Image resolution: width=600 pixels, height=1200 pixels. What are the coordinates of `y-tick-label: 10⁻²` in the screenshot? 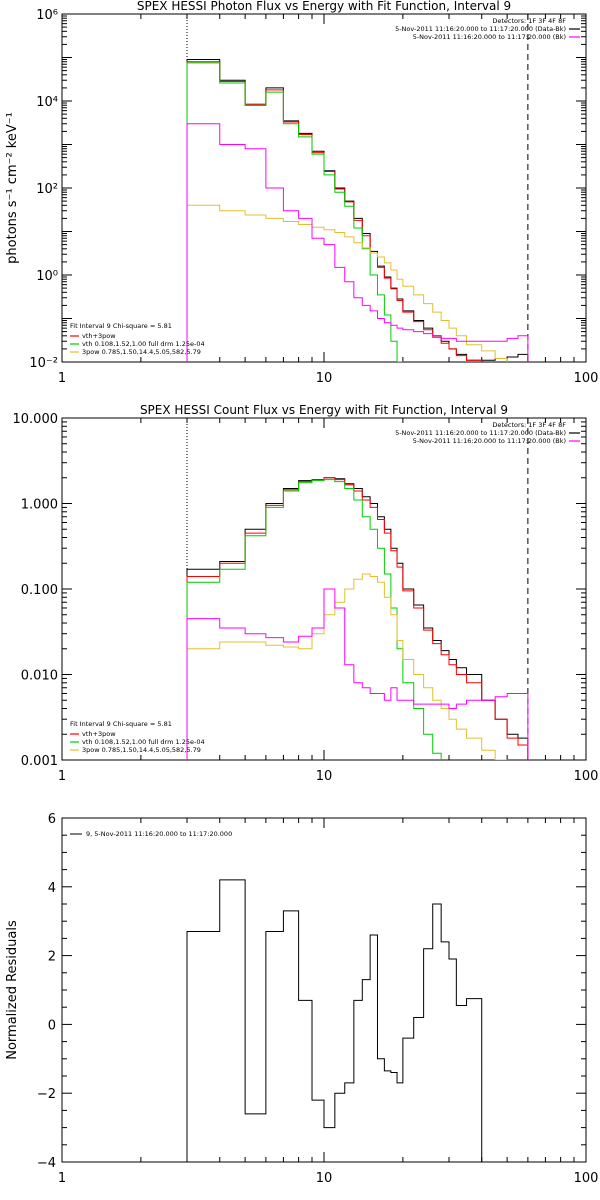 It's located at (43, 363).